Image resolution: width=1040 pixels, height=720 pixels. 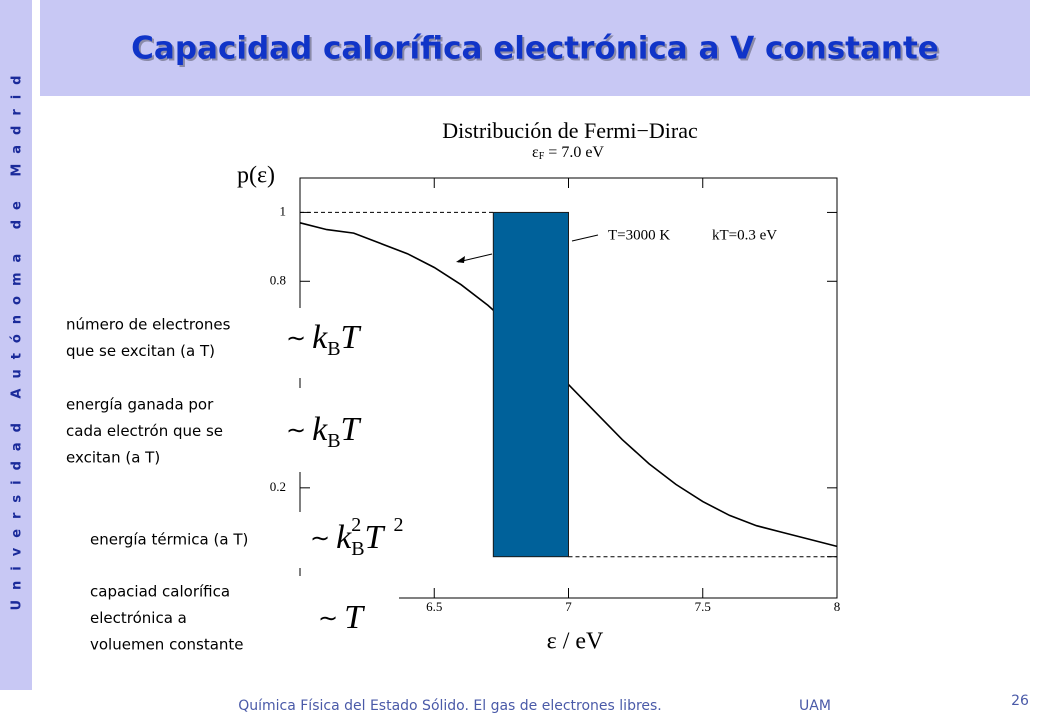 I want to click on formula: ∼ T, so click(x=341, y=617).